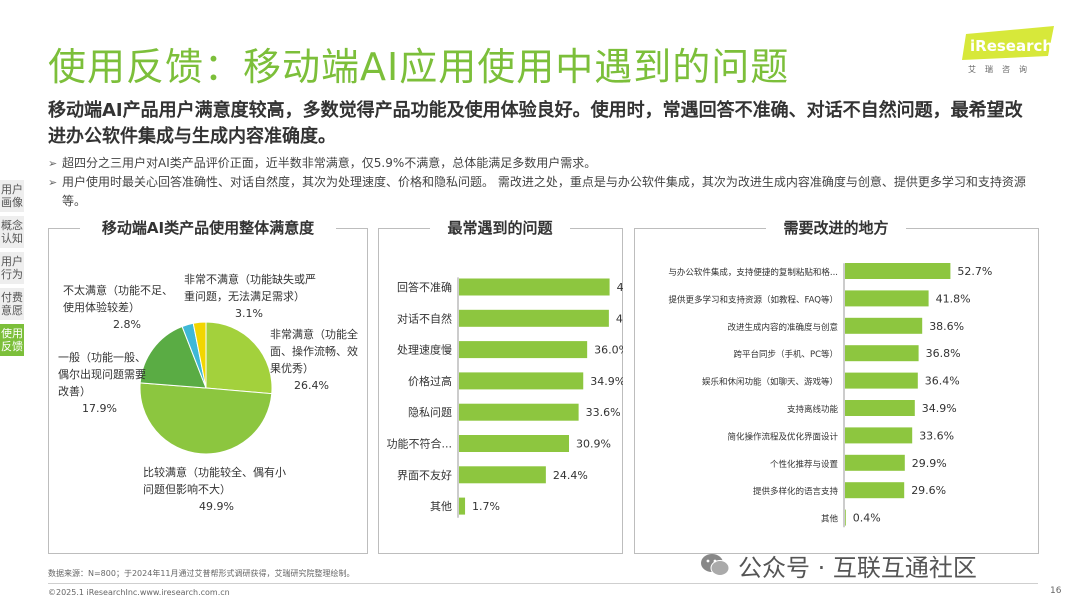  What do you see at coordinates (1011, 46) in the screenshot?
I see `logo-brand: iResearch` at bounding box center [1011, 46].